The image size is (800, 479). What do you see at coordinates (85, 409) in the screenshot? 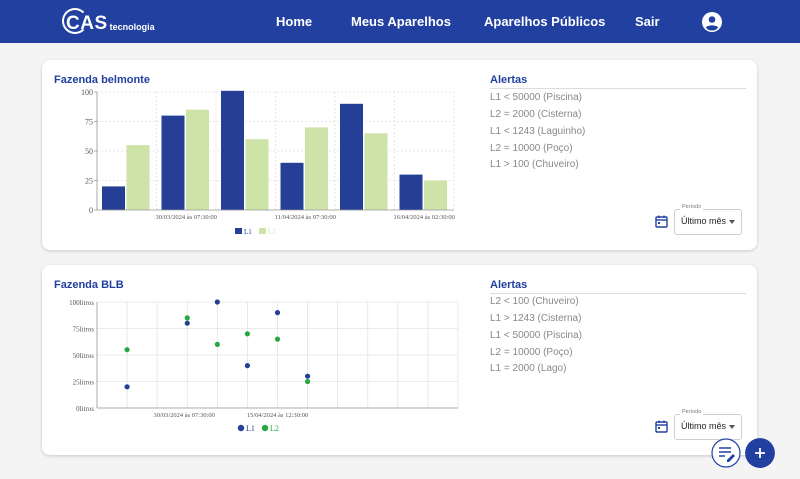
I see `y-tick-label: 0litros` at bounding box center [85, 409].